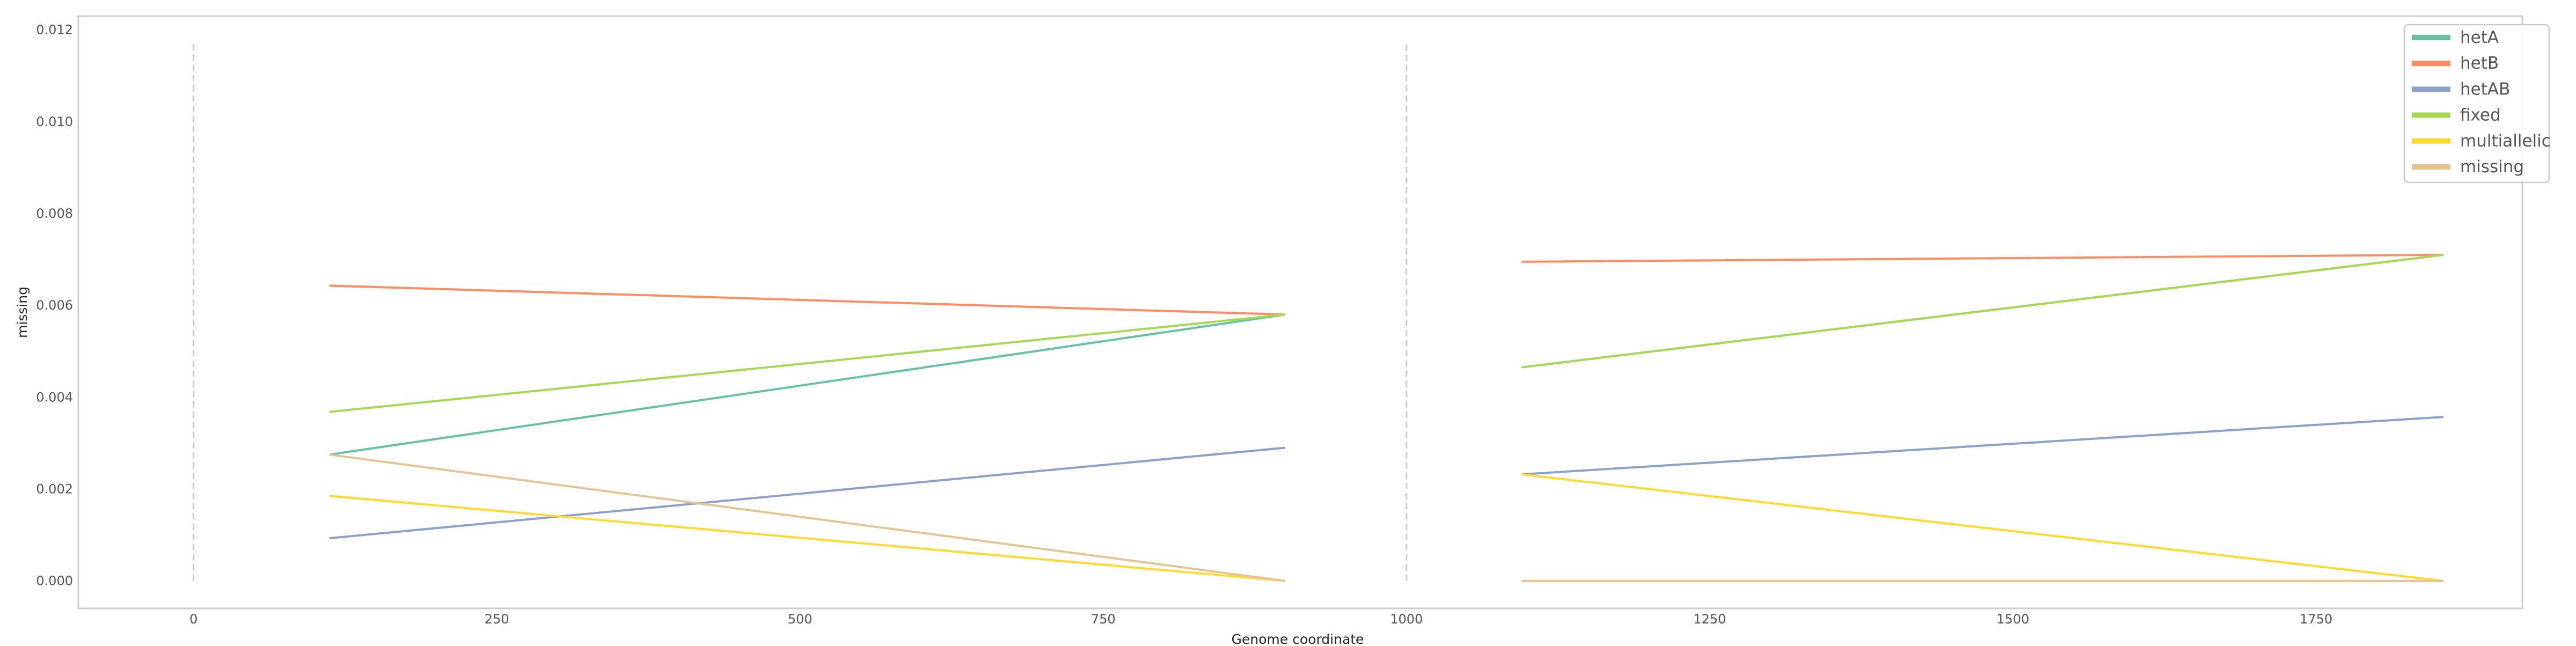 This screenshot has height=646, width=2576. What do you see at coordinates (22, 312) in the screenshot?
I see `y-axis-label: missing` at bounding box center [22, 312].